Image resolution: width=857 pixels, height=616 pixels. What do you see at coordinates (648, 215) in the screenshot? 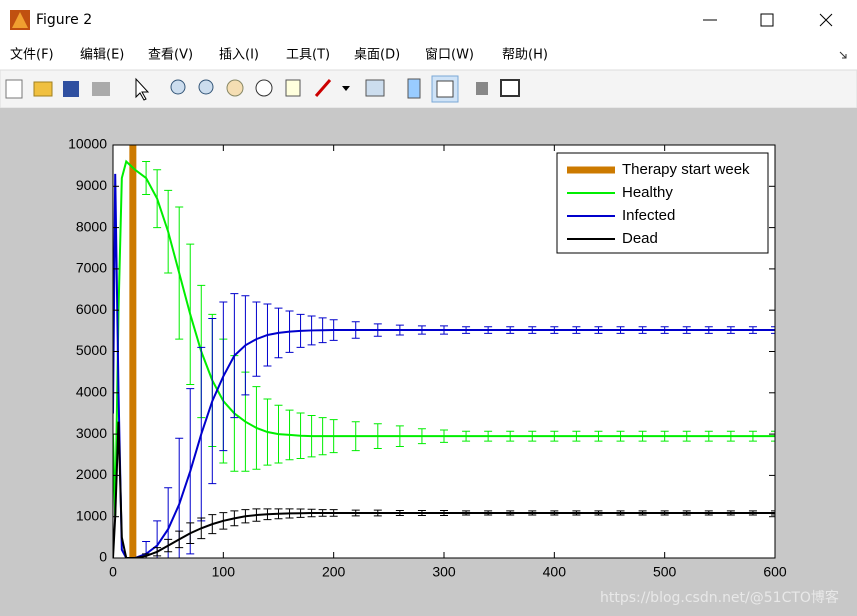
I see `legend-label: Infected` at bounding box center [648, 215].